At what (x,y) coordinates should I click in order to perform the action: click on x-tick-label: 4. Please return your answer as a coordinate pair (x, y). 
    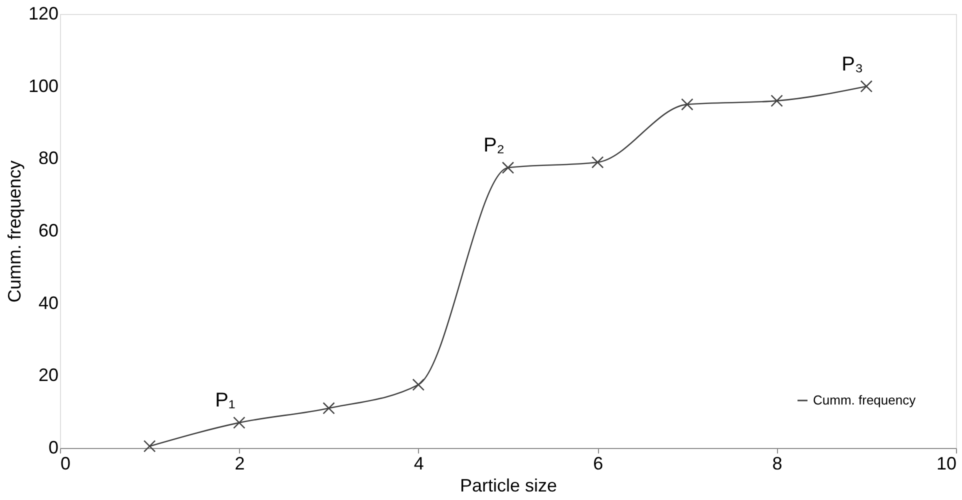
    Looking at the image, I should click on (419, 464).